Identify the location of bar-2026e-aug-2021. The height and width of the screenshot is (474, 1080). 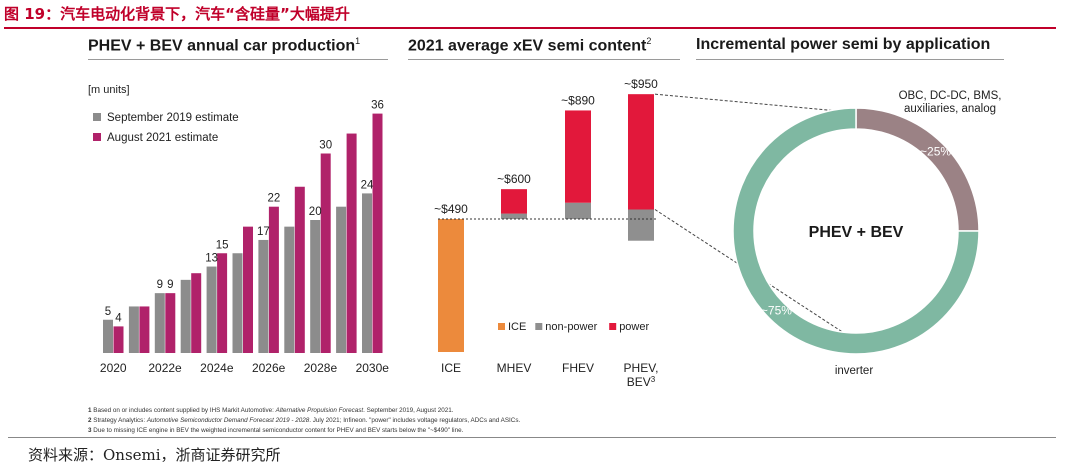
(273, 279).